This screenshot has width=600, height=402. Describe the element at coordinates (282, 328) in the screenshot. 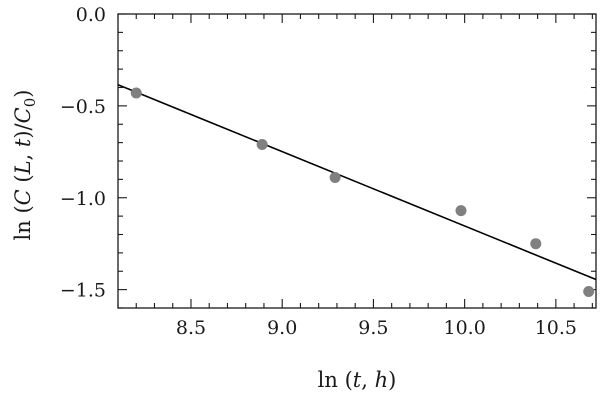

I see `x-tick-label: 9.0` at that location.